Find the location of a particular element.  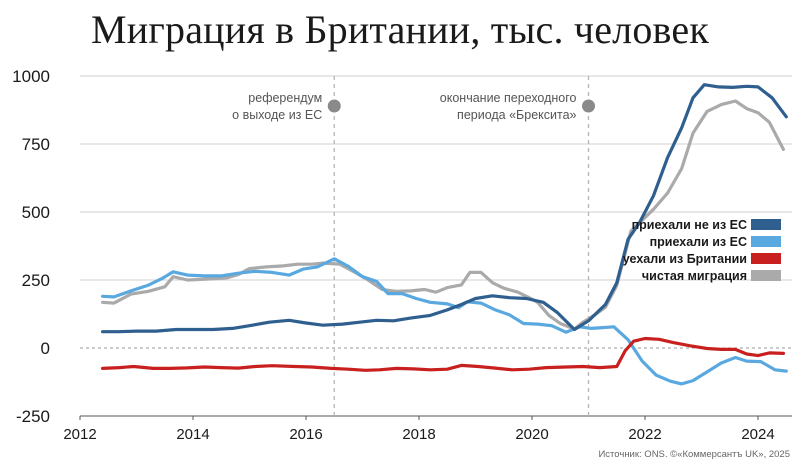

x-tick-label: 2016 is located at coordinates (305, 434).